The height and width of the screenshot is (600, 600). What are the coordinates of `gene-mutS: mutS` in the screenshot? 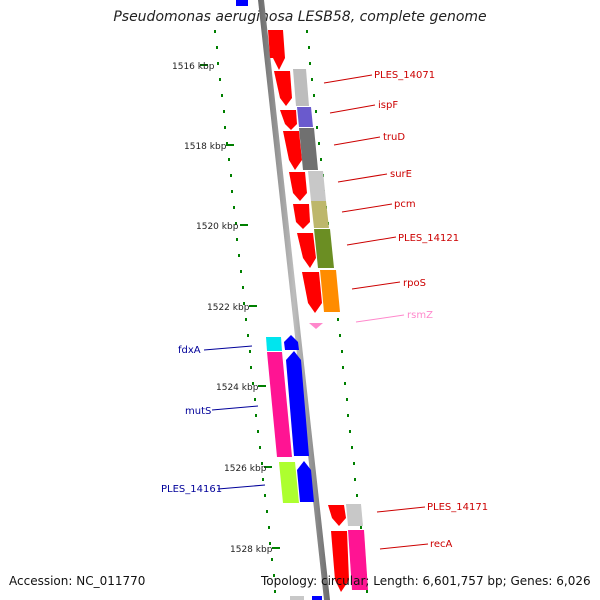 It's located at (247, 404).